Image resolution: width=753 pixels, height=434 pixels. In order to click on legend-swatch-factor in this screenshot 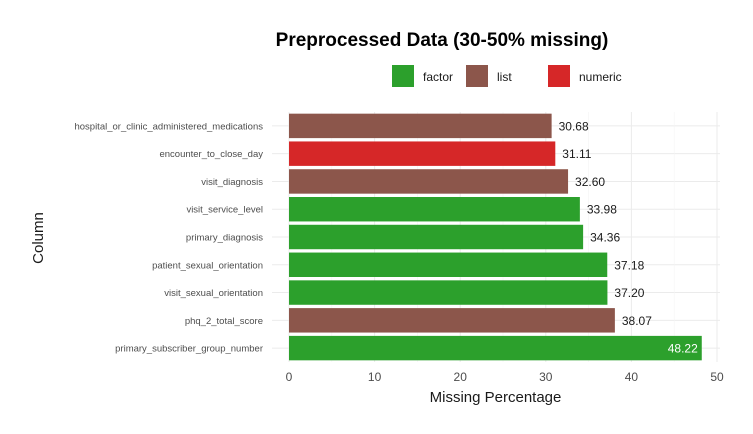, I will do `click(403, 76)`.